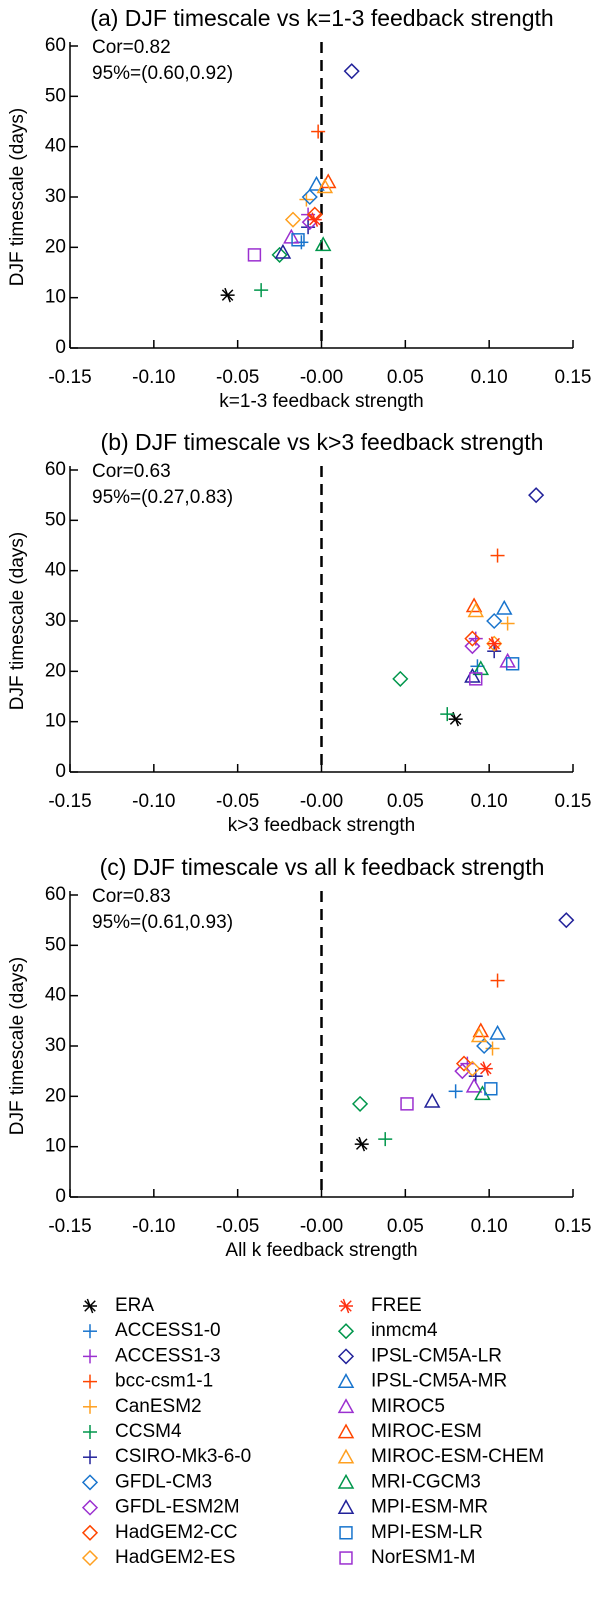 The height and width of the screenshot is (1601, 616). I want to click on x-tick-label: -0.10, so click(153, 377).